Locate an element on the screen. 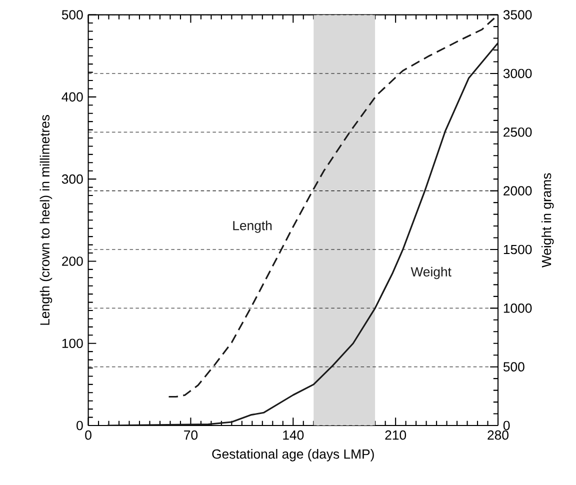 The height and width of the screenshot is (485, 576). y-tick-label: 400 is located at coordinates (72, 97).